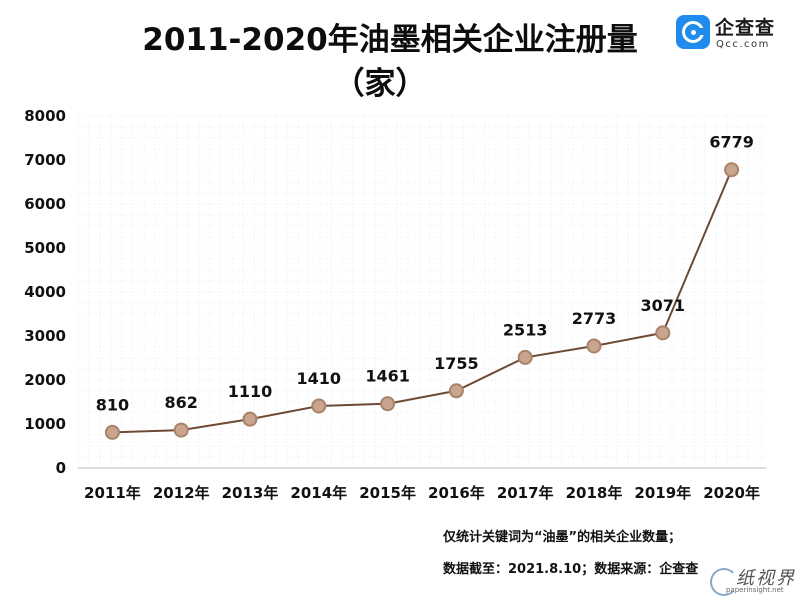 This screenshot has height=600, width=800. What do you see at coordinates (45, 160) in the screenshot?
I see `y-tick-label: 7000` at bounding box center [45, 160].